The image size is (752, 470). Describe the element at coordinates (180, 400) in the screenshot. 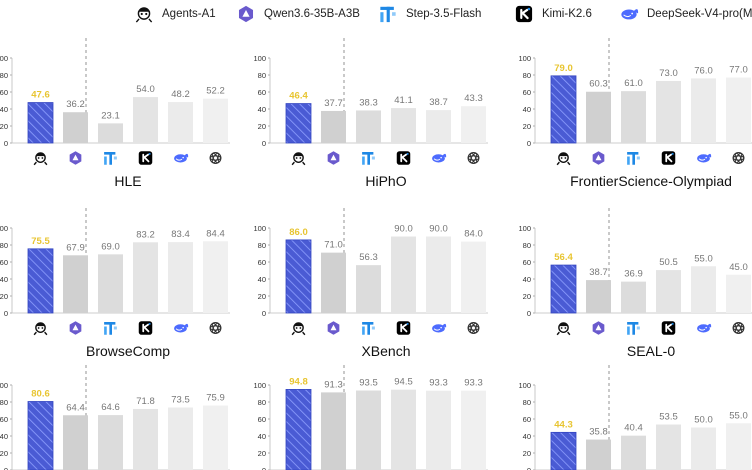

I see `bar-value-label: 73.5` at that location.